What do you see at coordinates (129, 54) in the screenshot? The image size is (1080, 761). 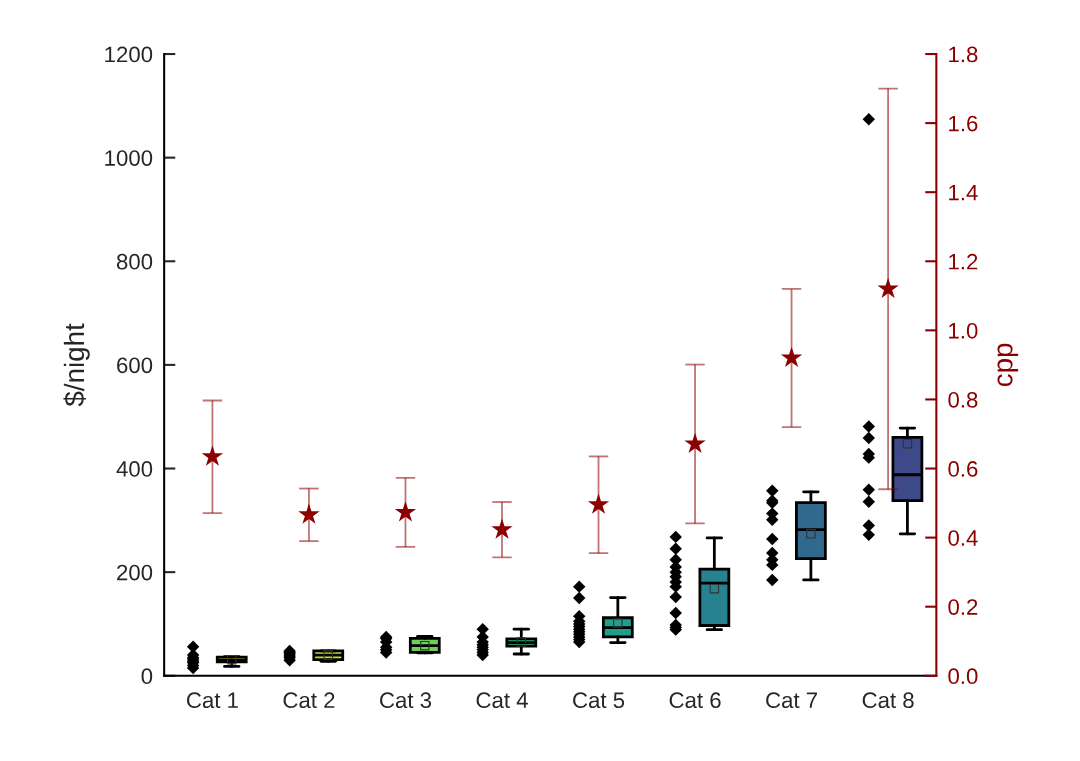 I see `y-tick-label: 1200` at bounding box center [129, 54].